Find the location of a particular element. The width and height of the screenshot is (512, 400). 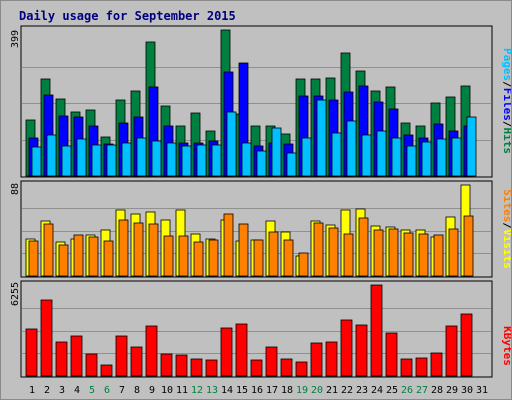

day-label-29: 29 is located at coordinates (452, 390).